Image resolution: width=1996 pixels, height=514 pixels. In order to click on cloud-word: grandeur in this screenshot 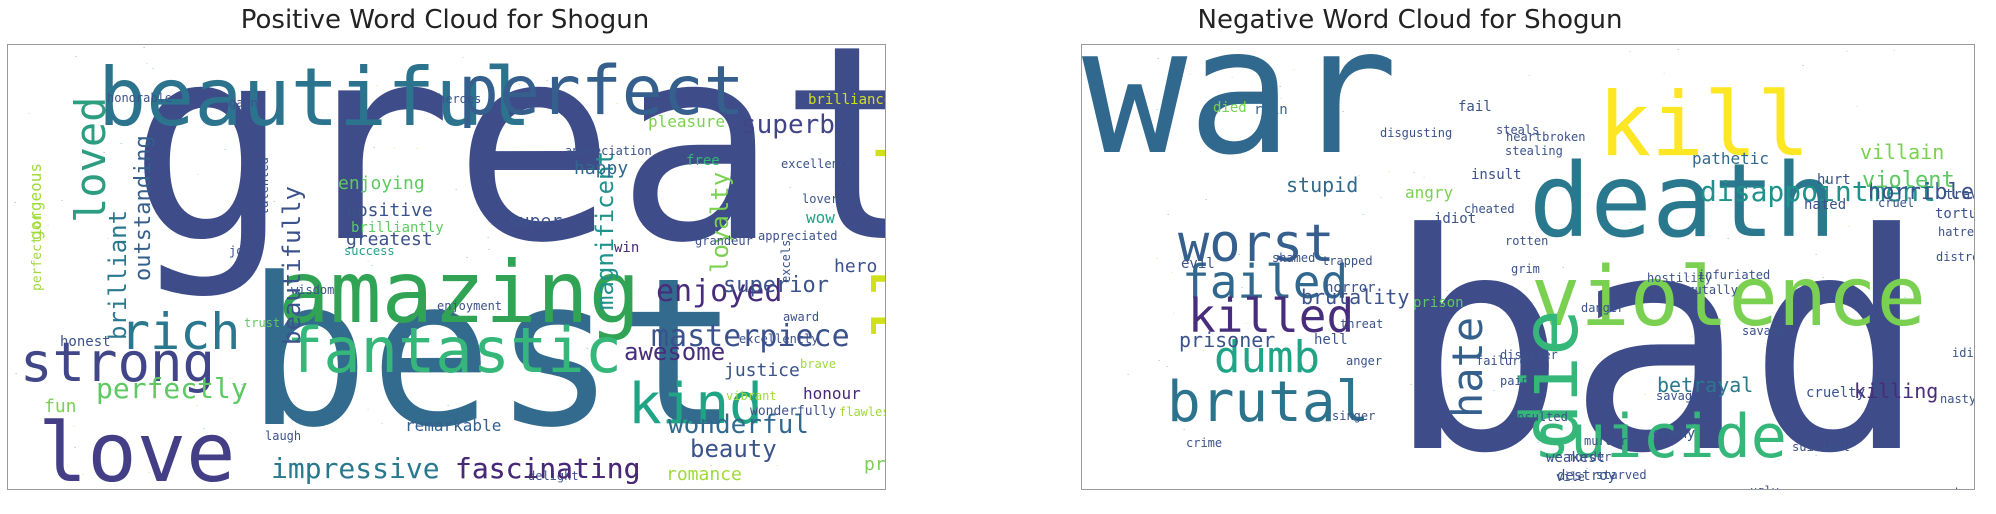, I will do `click(724, 241)`.